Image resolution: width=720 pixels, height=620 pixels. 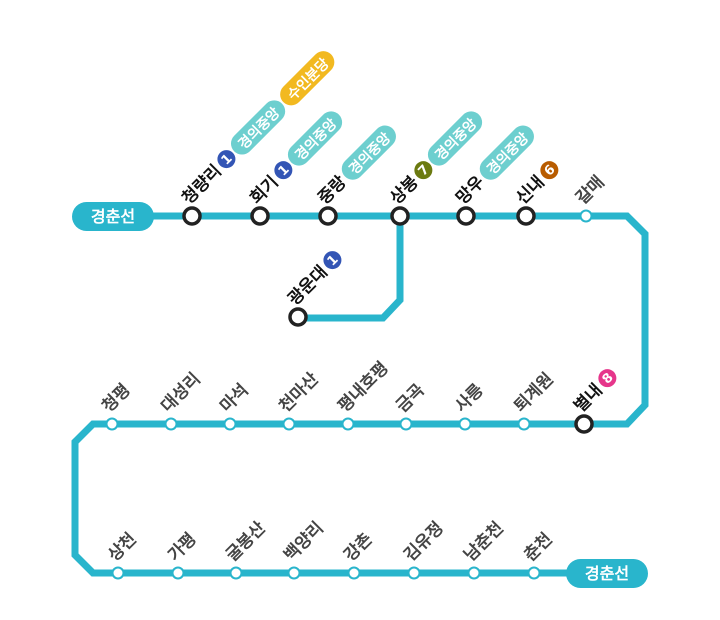 I want to click on station-label-group: 남춘천, so click(x=483, y=541).